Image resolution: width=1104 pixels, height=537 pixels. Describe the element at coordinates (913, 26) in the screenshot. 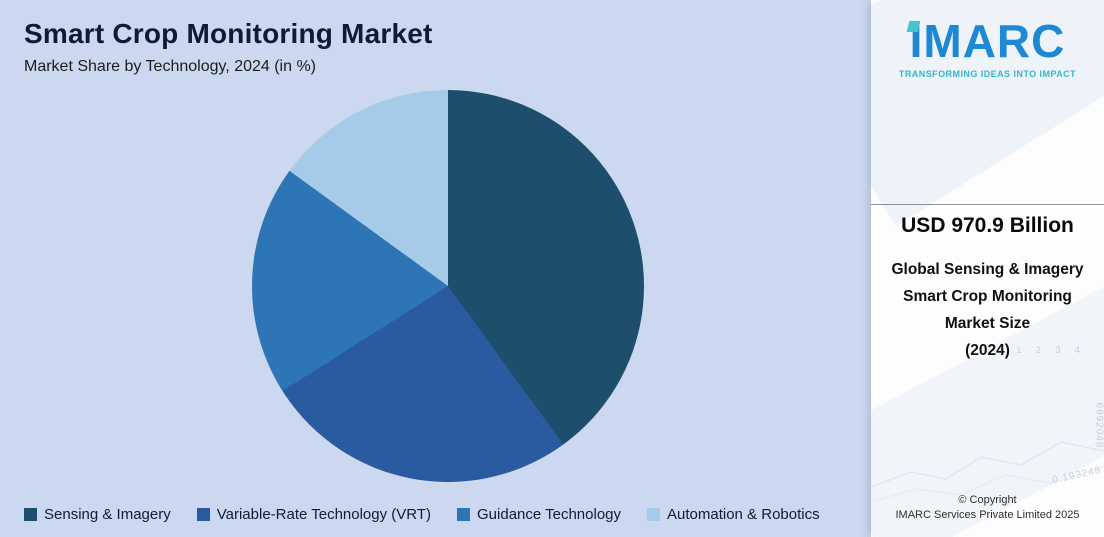

I see `logo-accent-mark` at that location.